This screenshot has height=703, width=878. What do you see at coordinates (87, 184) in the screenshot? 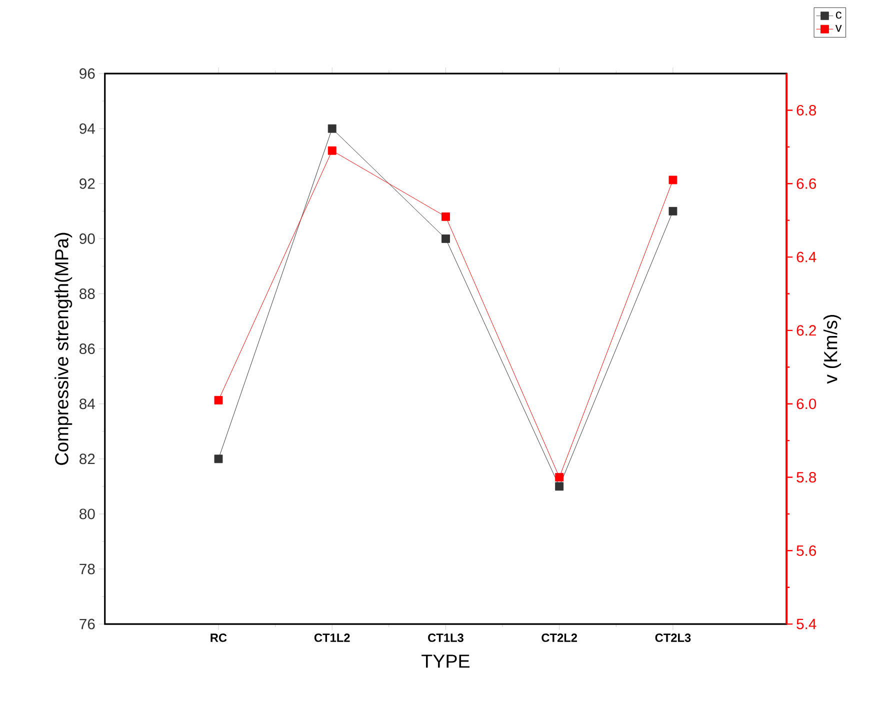
I see `y-tick-label: 92` at bounding box center [87, 184].